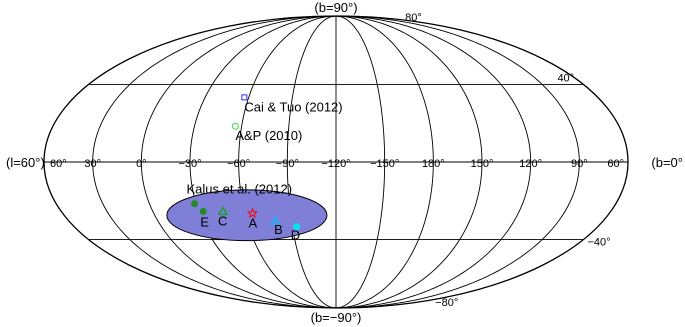 This screenshot has width=685, height=327. I want to click on longitude-tick-label: −150°, so click(384, 164).